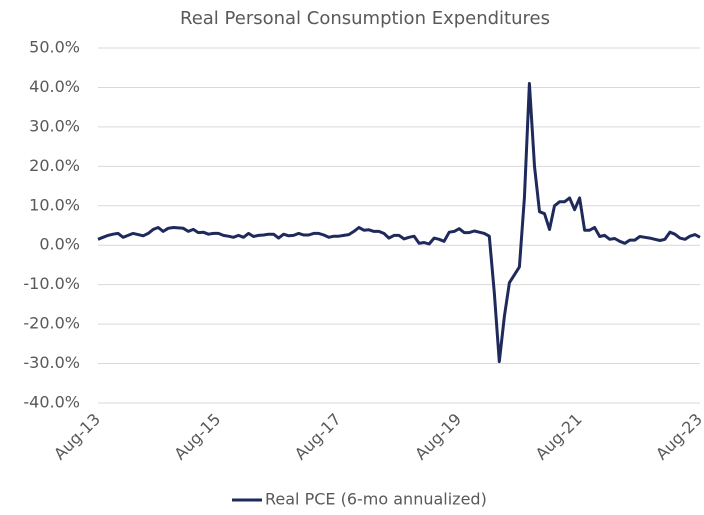  I want to click on y-tick-label: -20.0%, so click(51, 323).